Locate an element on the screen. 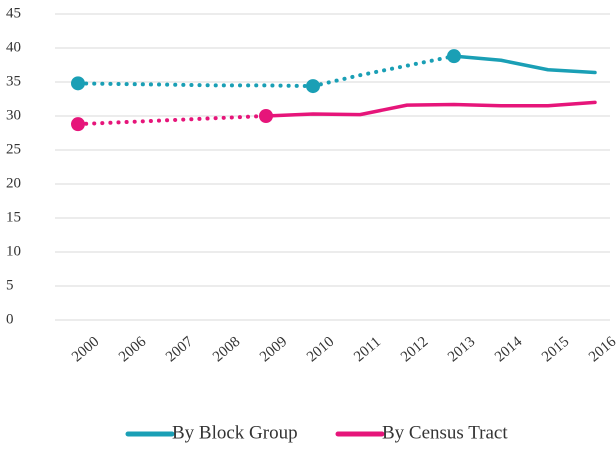 The width and height of the screenshot is (616, 449). y-tick-label: 30 is located at coordinates (13, 115).